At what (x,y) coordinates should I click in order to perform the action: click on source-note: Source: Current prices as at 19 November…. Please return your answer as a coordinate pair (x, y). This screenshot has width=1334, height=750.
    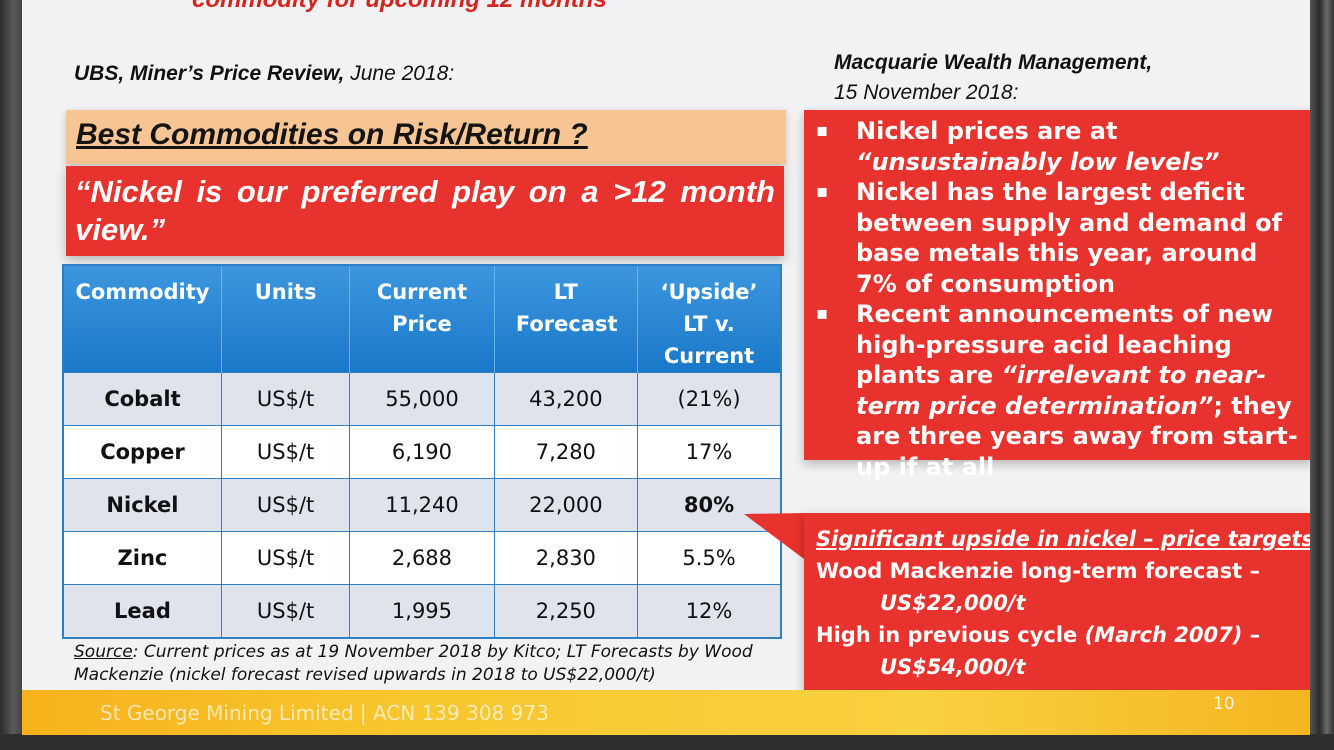
    Looking at the image, I should click on (419, 664).